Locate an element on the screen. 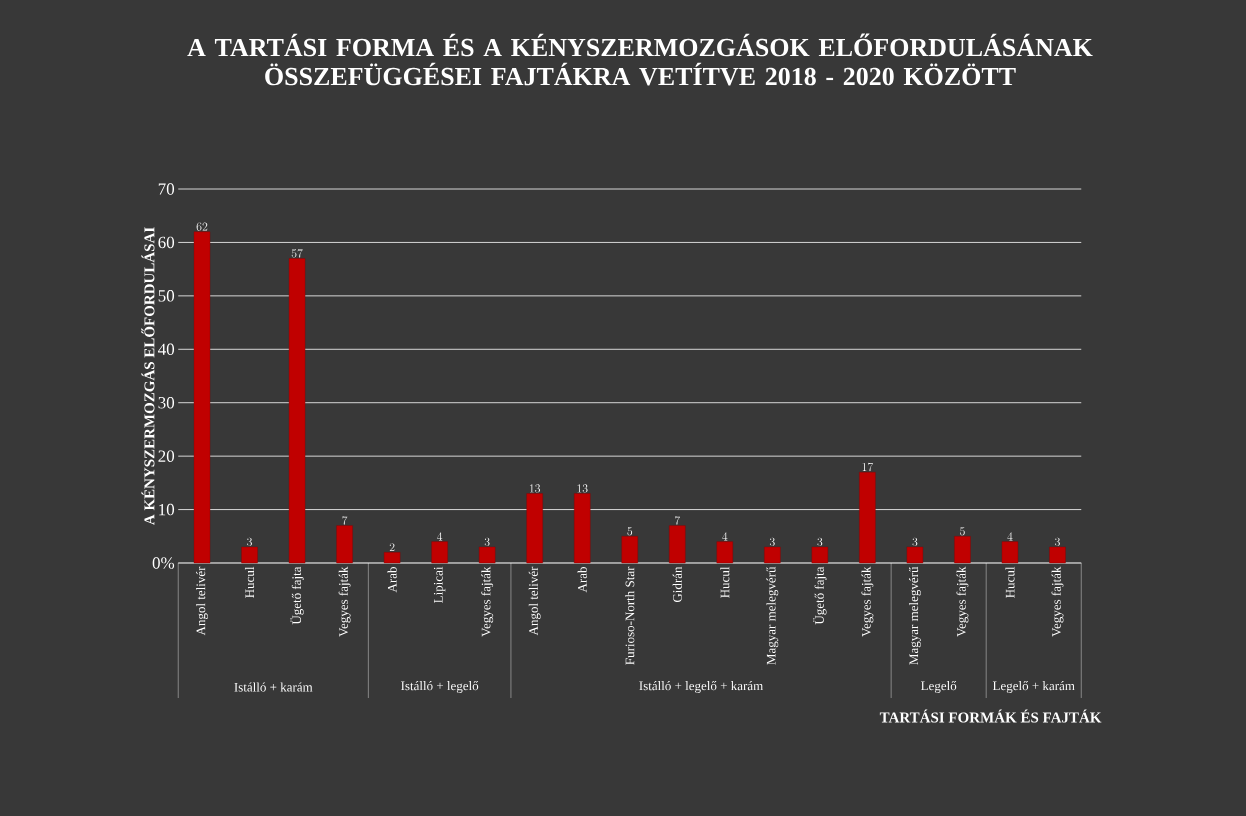 This screenshot has height=816, width=1246. text: Legelő + karám is located at coordinates (1033, 687).